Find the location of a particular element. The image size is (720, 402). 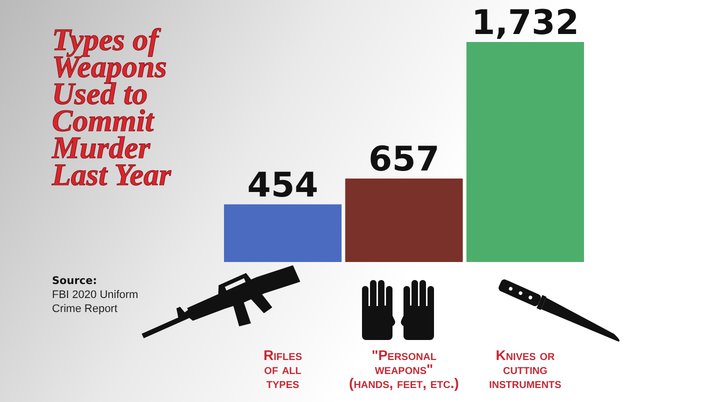

x-tick-label: "Personal weapons" (hands, feet, etc.) is located at coordinates (404, 369).